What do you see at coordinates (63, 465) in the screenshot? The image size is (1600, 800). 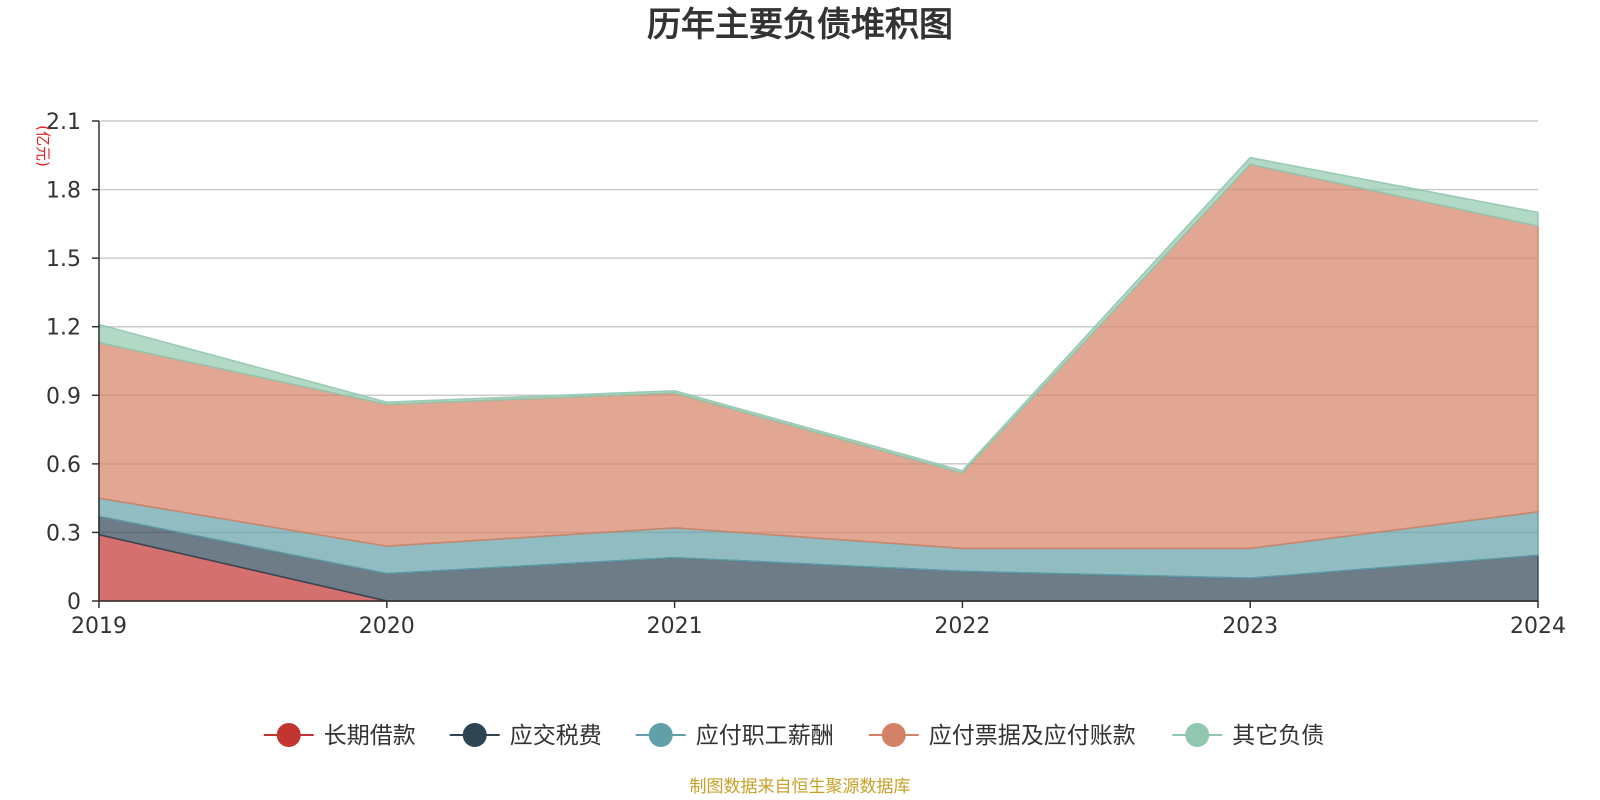 I see `y-tick-label: 0.6` at bounding box center [63, 465].